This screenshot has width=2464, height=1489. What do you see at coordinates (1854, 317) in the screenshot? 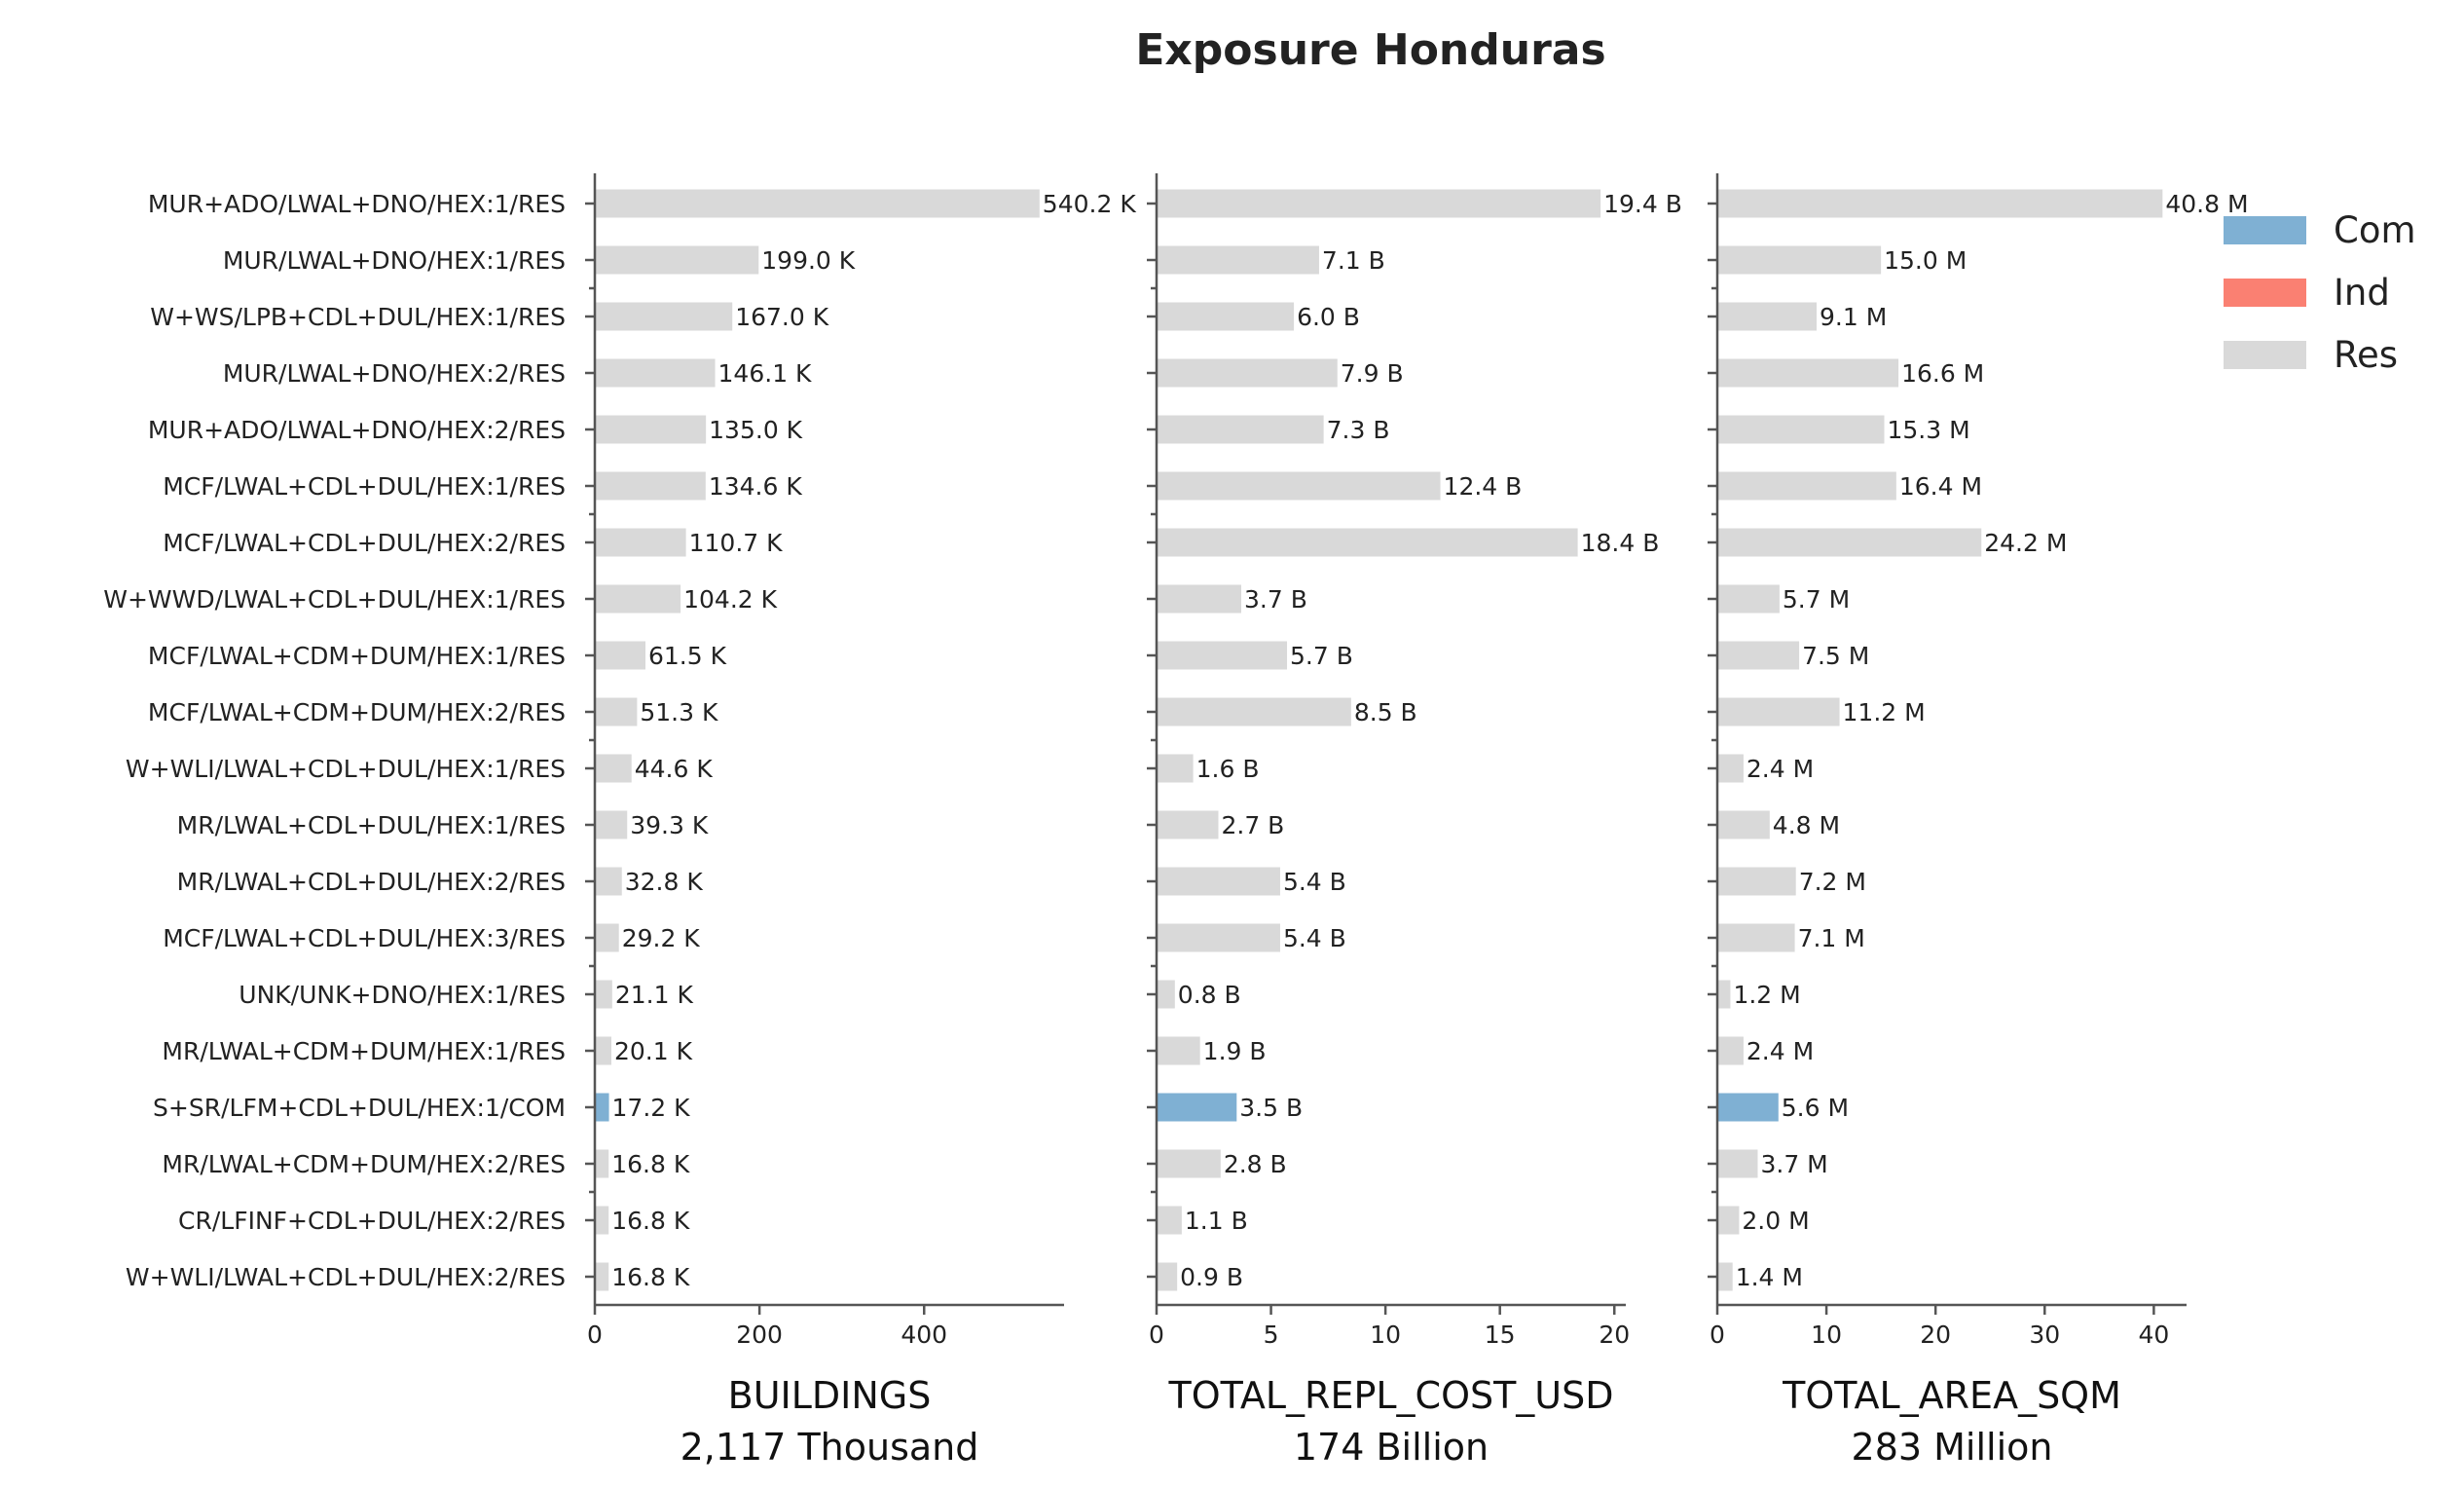
I see `data-label: 9.1 M` at bounding box center [1854, 317].